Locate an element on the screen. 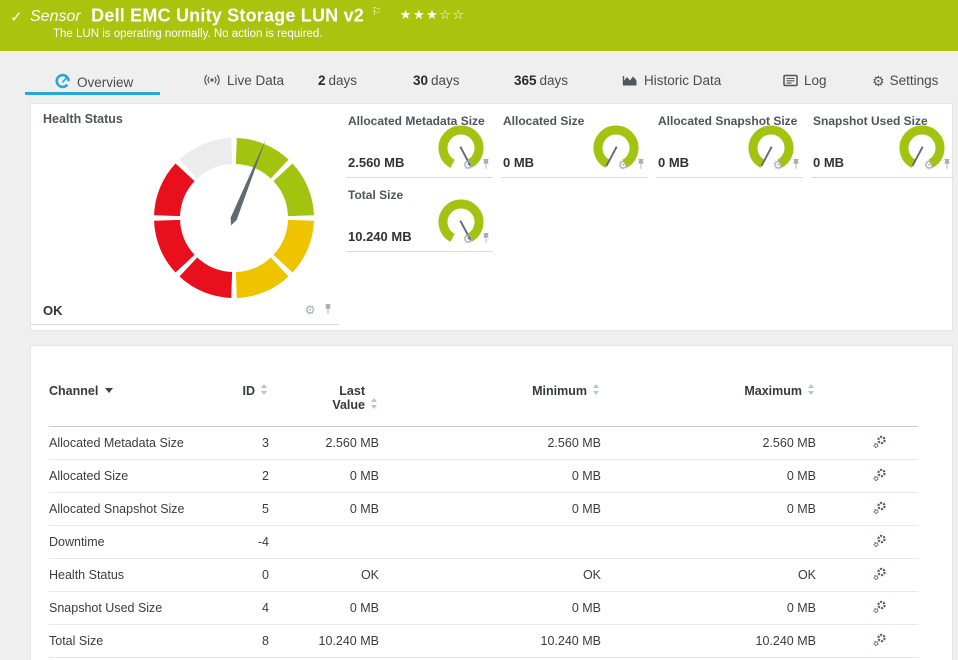 This screenshot has height=660, width=958. health-status-gauge is located at coordinates (234, 218).